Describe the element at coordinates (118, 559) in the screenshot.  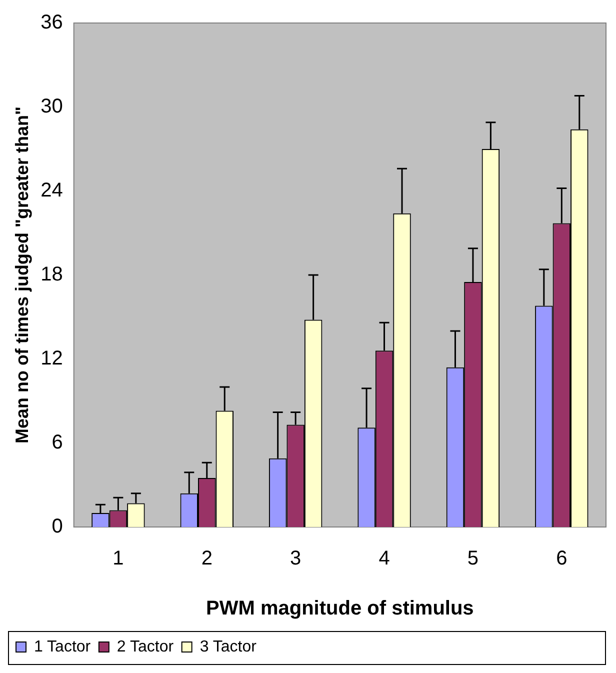
I see `x-tick-label: 1` at that location.